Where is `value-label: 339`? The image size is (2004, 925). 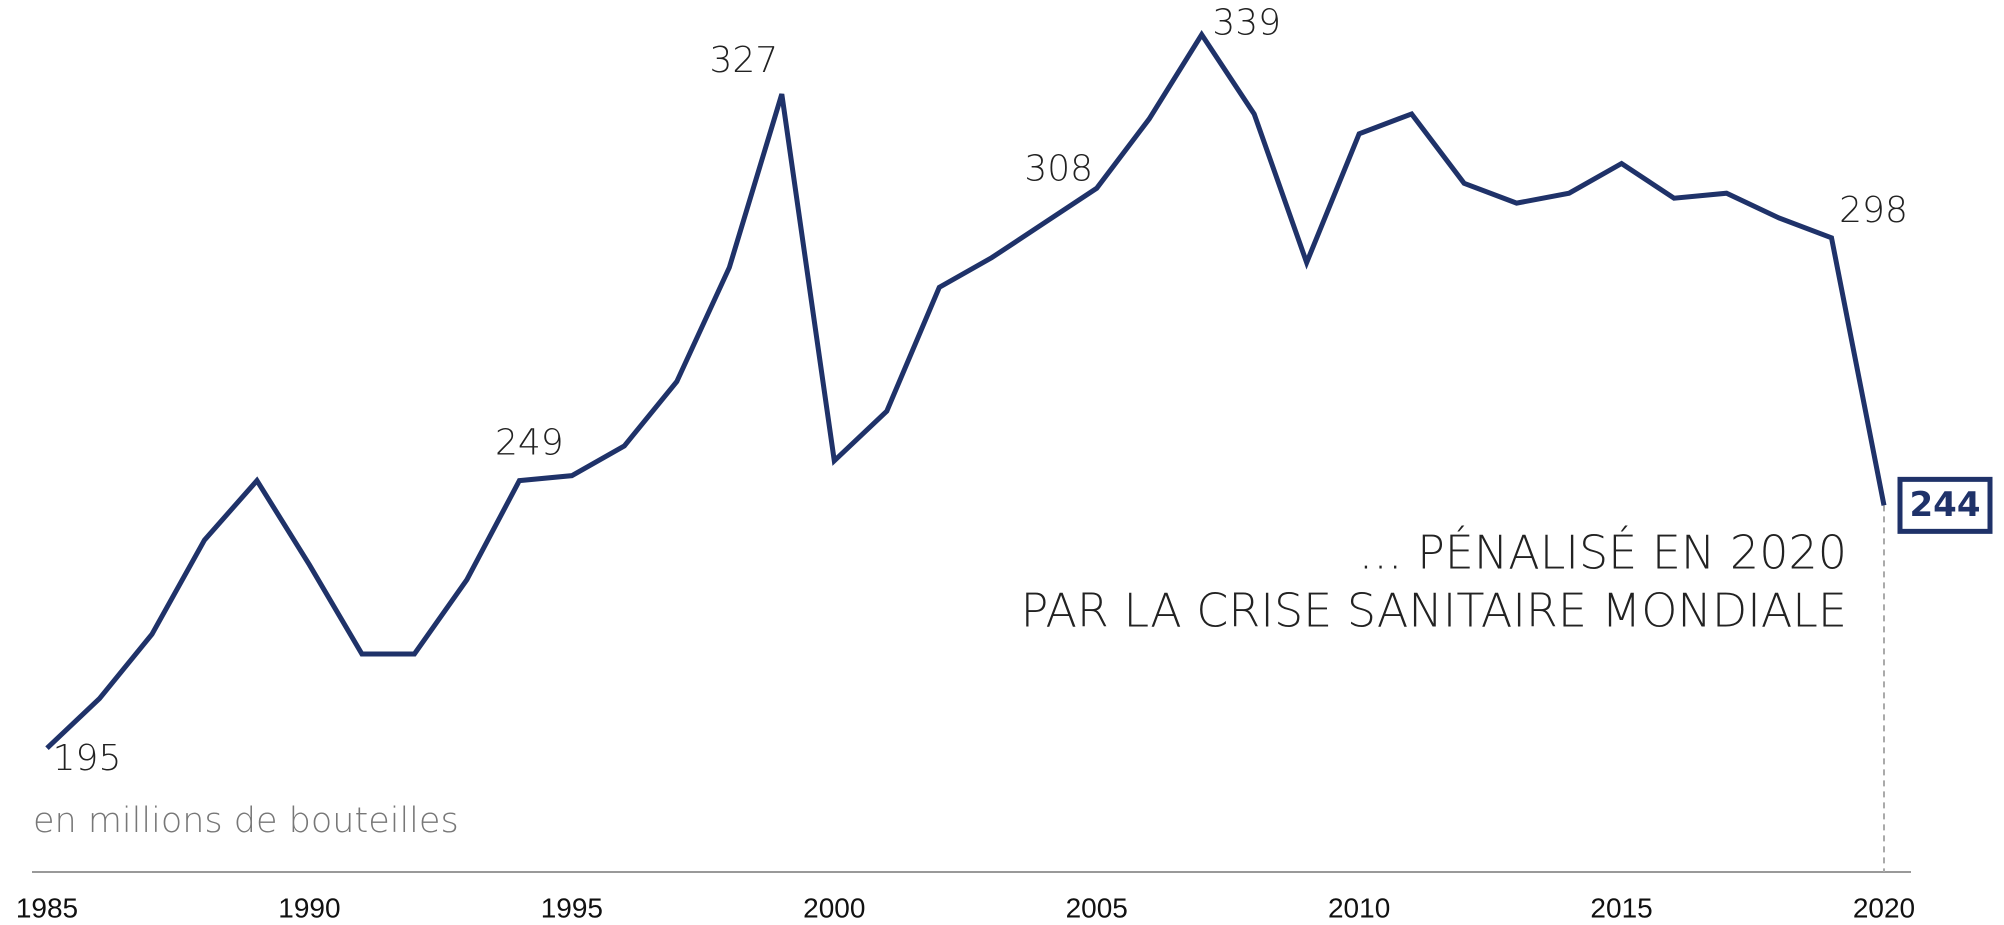 value-label: 339 is located at coordinates (1246, 23).